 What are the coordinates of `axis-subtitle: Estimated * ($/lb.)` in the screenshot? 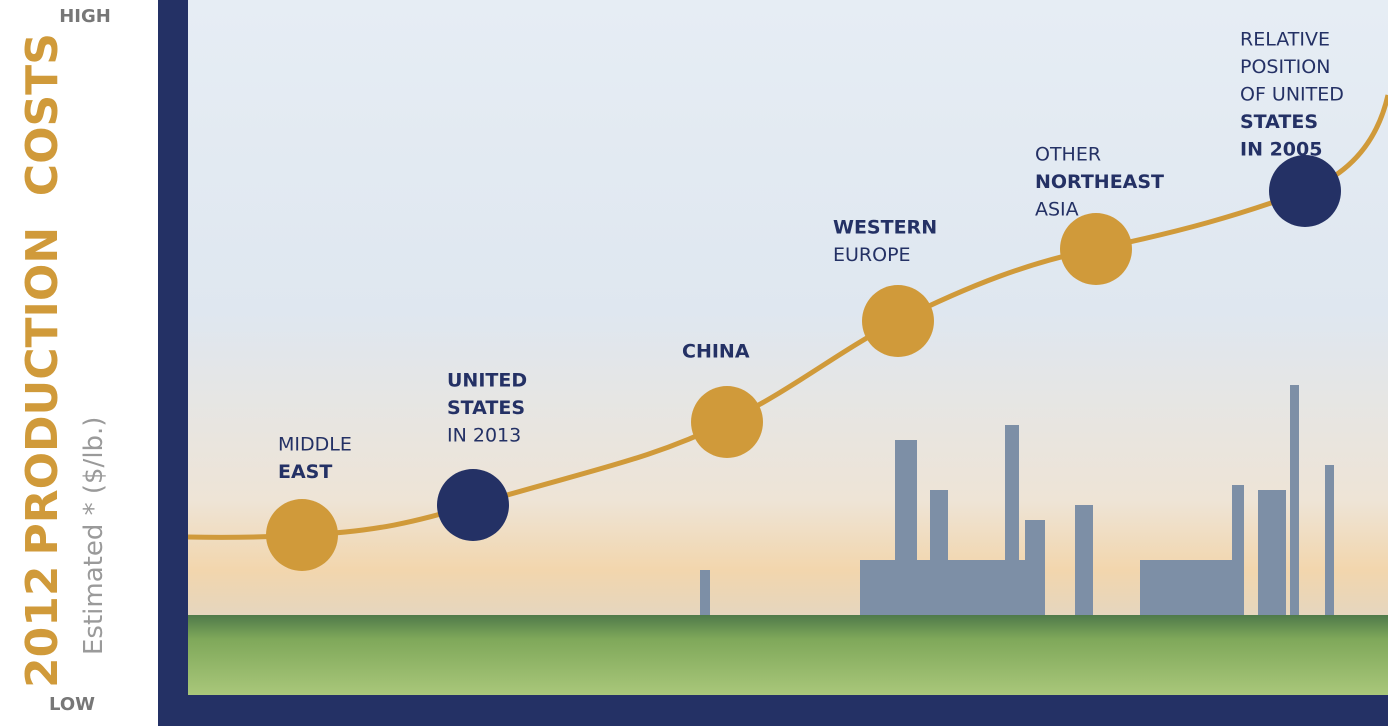 It's located at (94, 536).